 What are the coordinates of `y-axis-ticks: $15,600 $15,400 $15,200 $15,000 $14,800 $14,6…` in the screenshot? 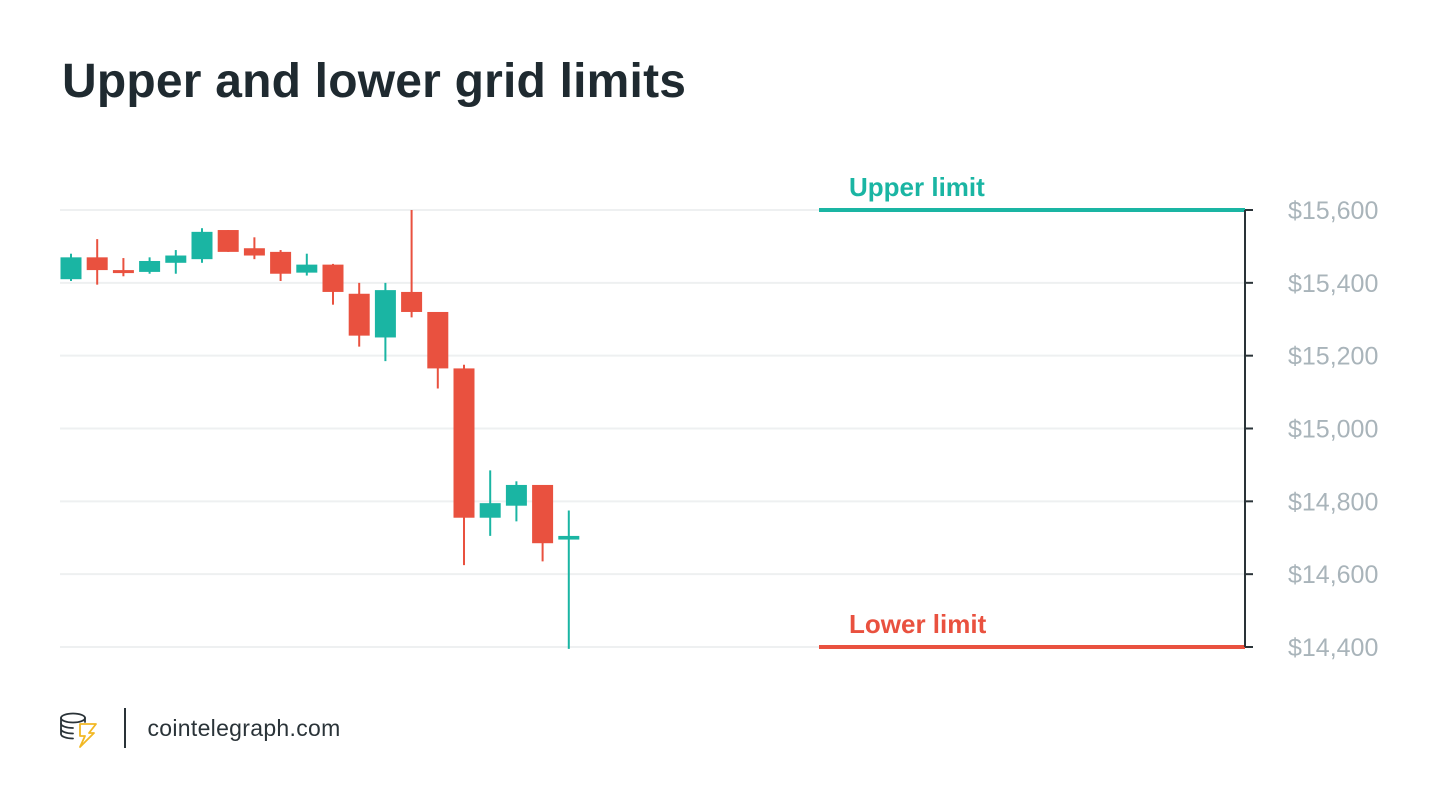 It's located at (1311, 429).